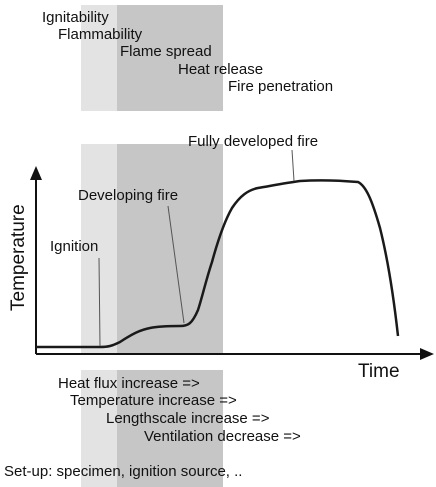  I want to click on y-axis-label: Temperature, so click(18, 257).